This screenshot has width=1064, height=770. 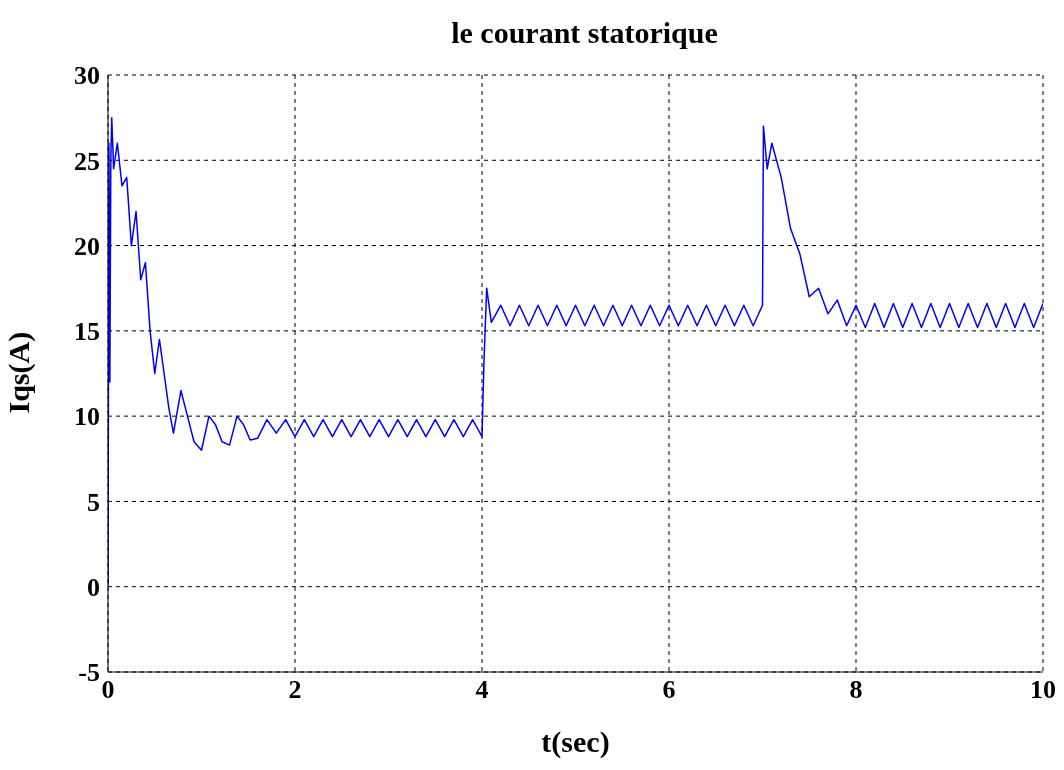 I want to click on y-axis-title: Iqs(A), so click(x=18, y=372).